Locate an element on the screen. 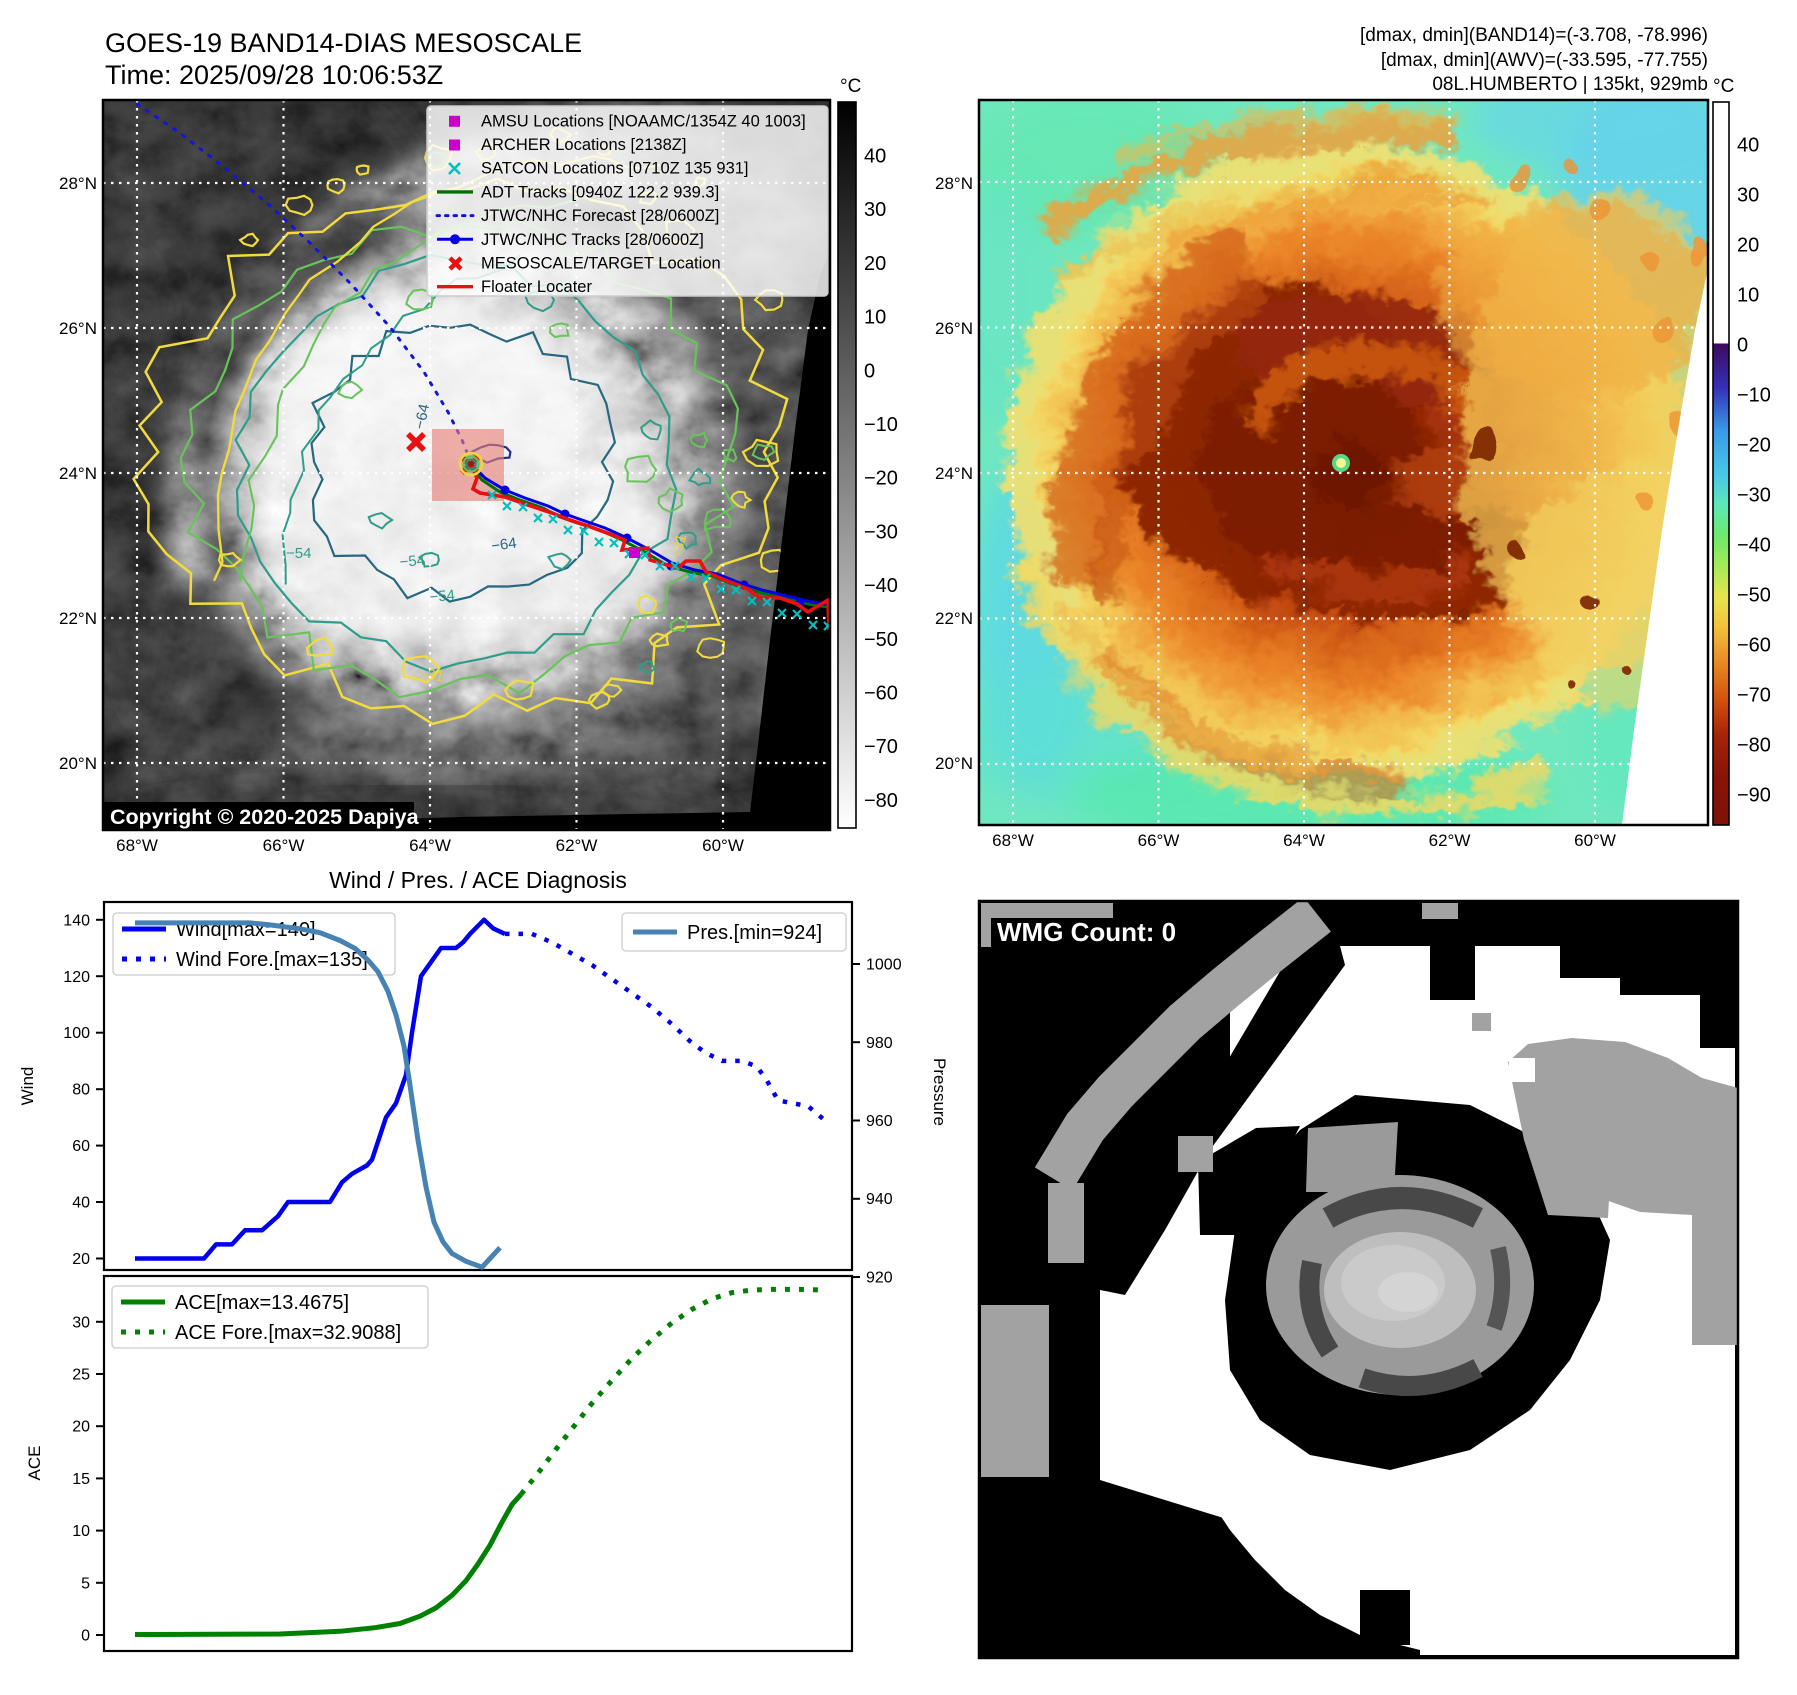 This screenshot has height=1695, width=1797. svg-text: GOES-19 BAND14-DIAS MESOSCALE is located at coordinates (343, 43).